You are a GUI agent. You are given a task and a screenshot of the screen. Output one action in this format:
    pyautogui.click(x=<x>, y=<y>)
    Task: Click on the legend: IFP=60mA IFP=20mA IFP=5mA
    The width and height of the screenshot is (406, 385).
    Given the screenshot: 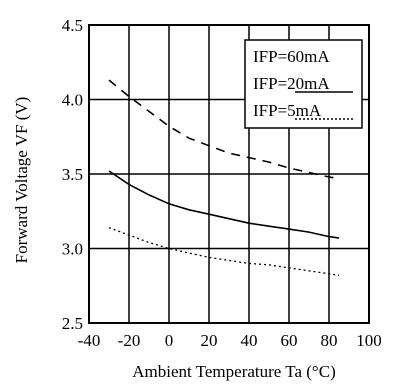 What is the action you would take?
    pyautogui.click(x=303, y=84)
    